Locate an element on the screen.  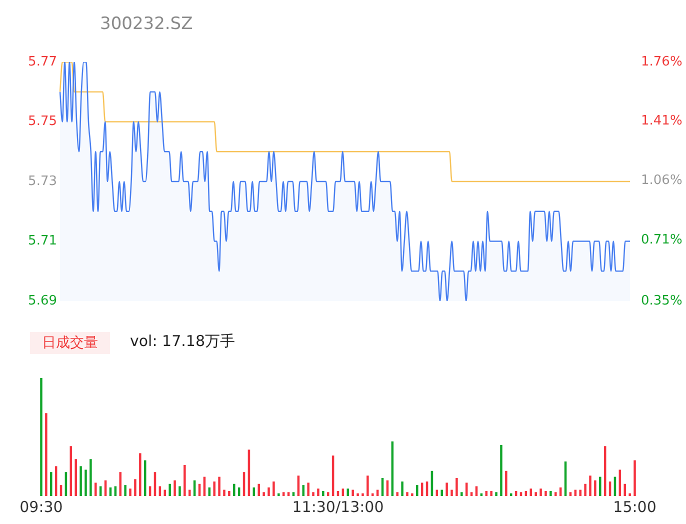
y2-tick-label: 1.06% is located at coordinates (661, 180).